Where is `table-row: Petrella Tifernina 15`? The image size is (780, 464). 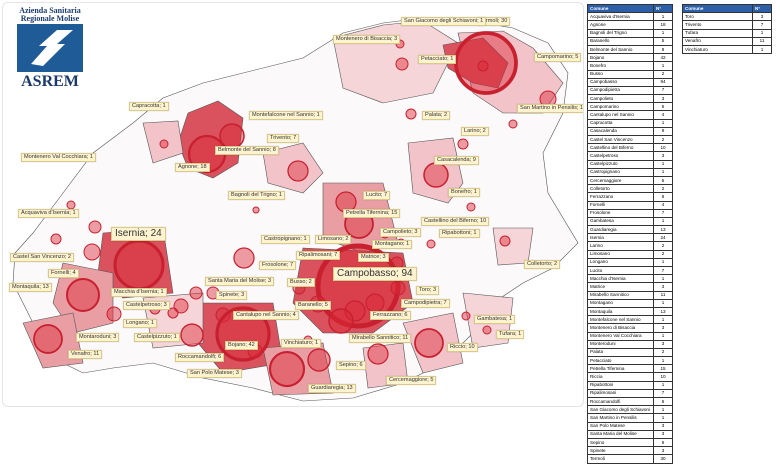
table-row: Petrella Tifernina 15 is located at coordinates (630, 369).